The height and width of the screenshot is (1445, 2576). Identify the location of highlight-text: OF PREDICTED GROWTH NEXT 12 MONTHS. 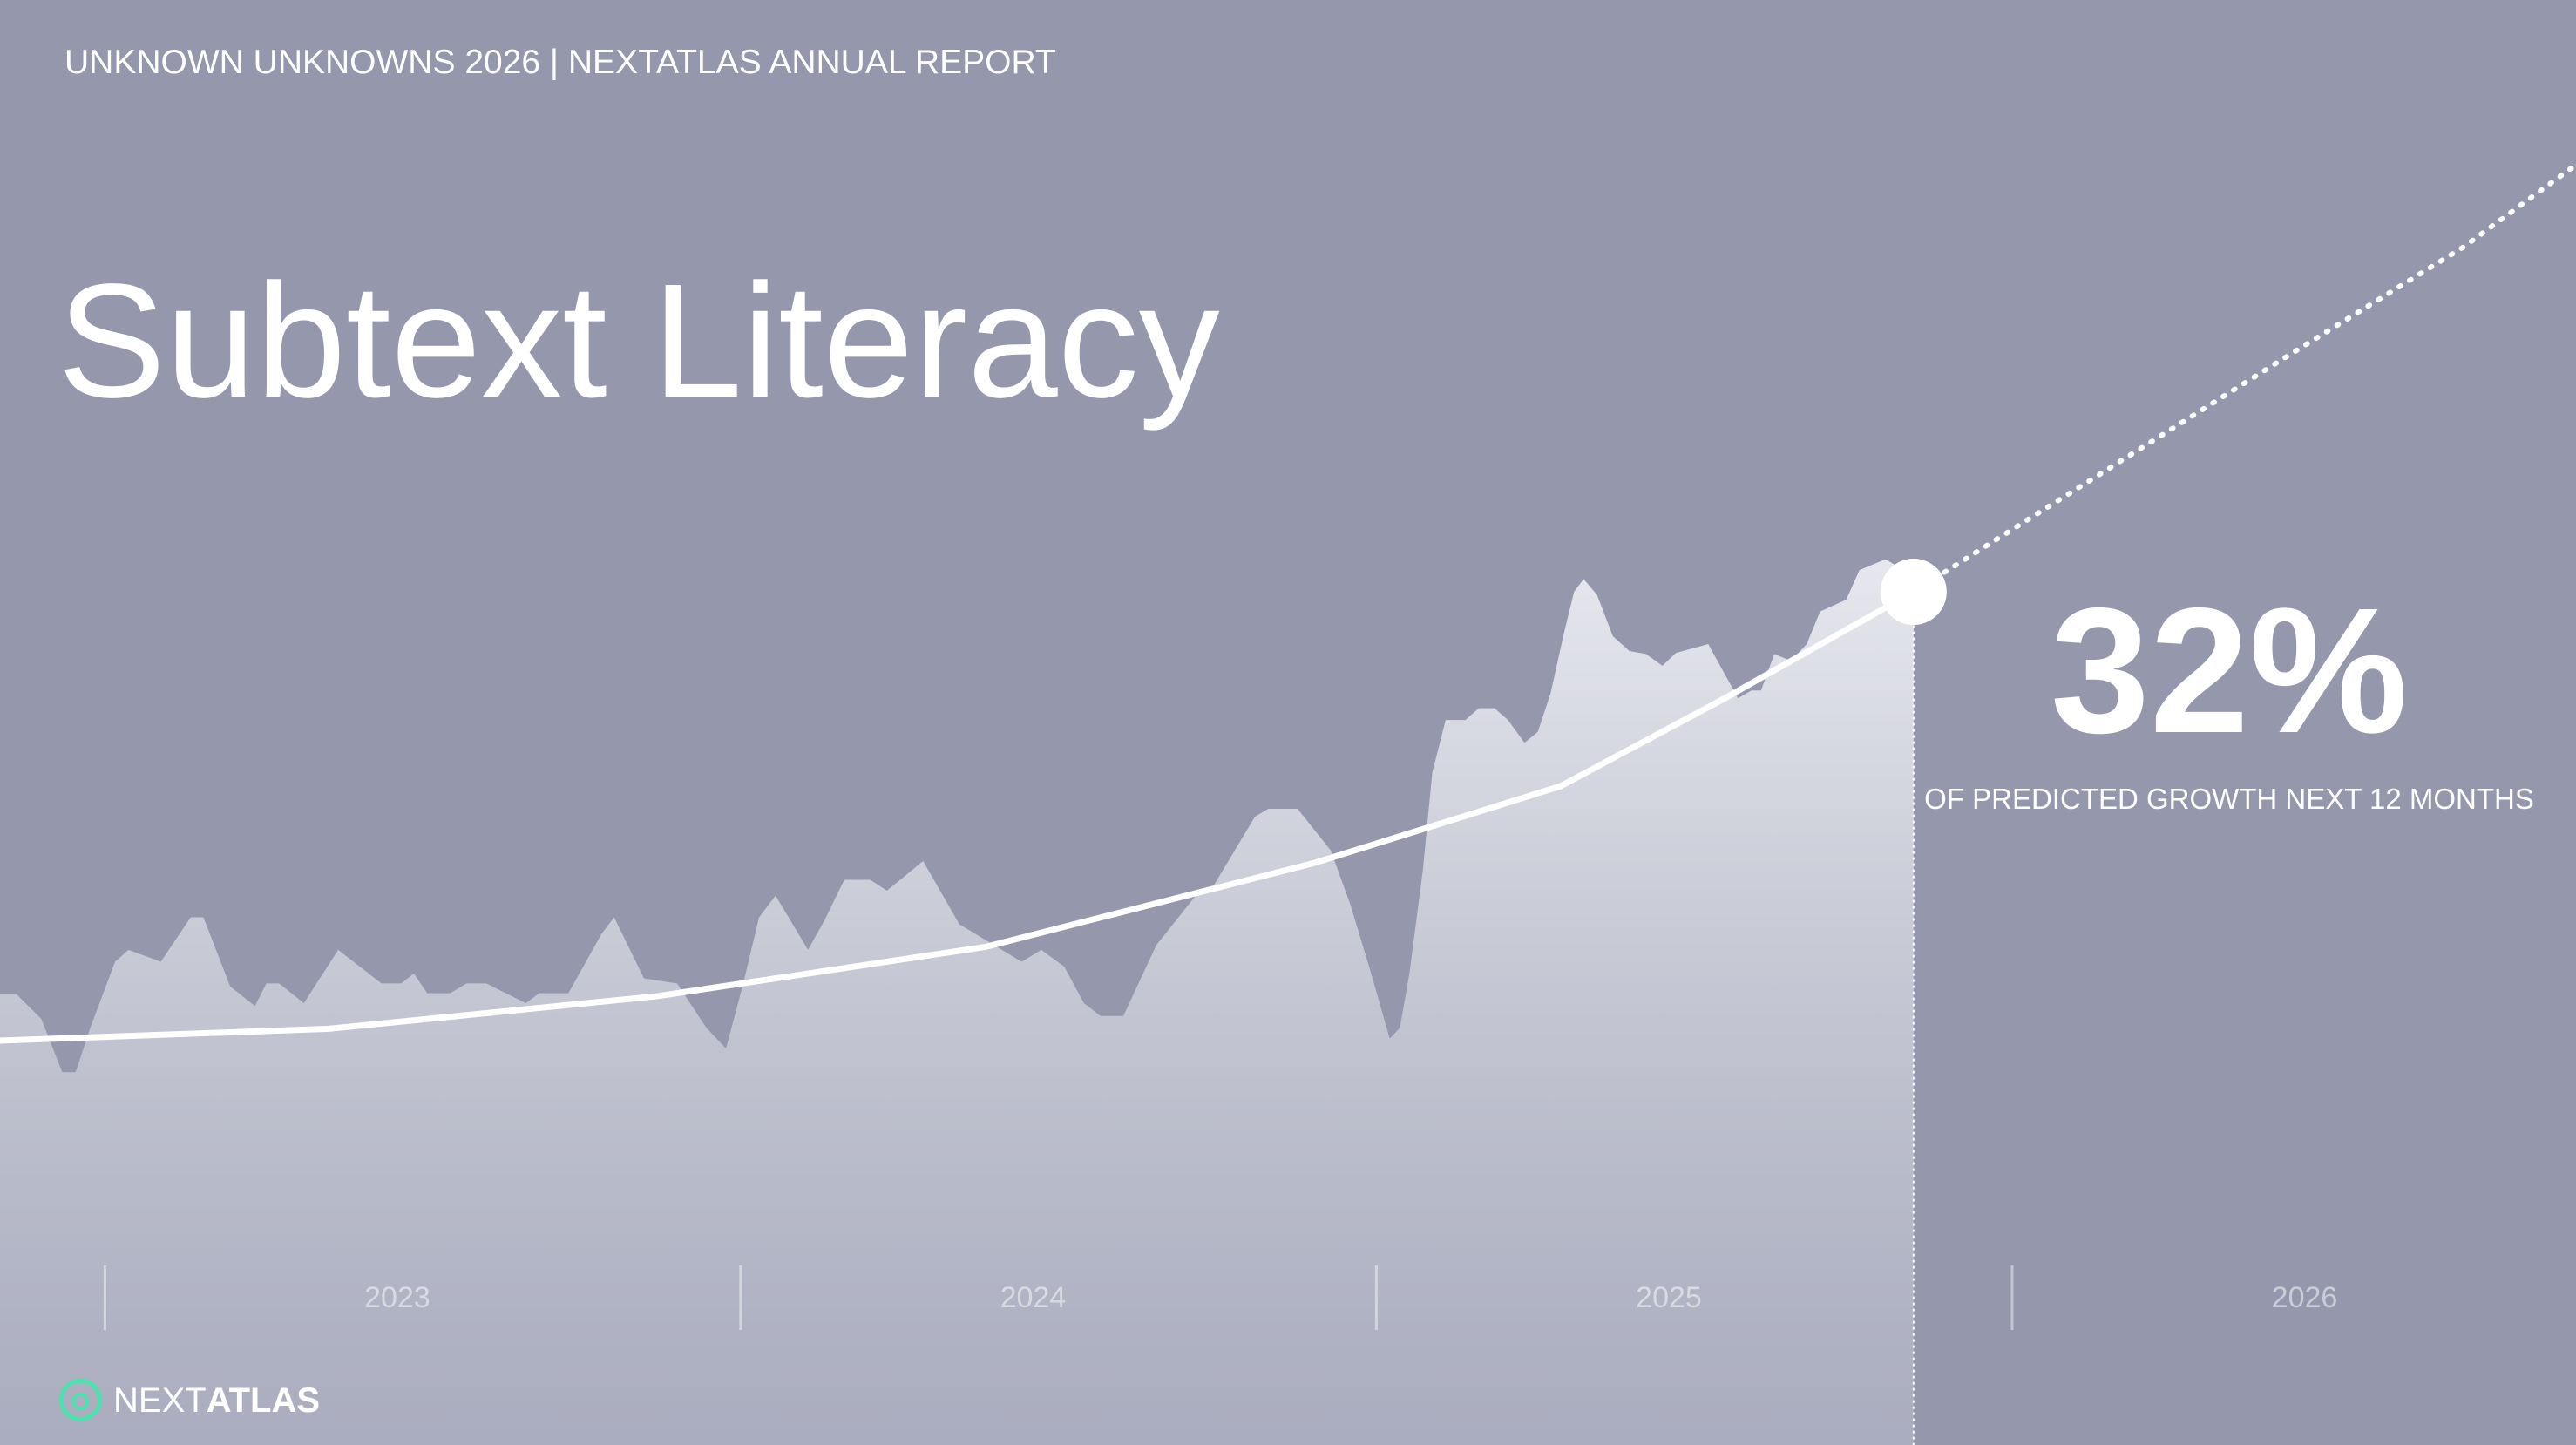
(2229, 799).